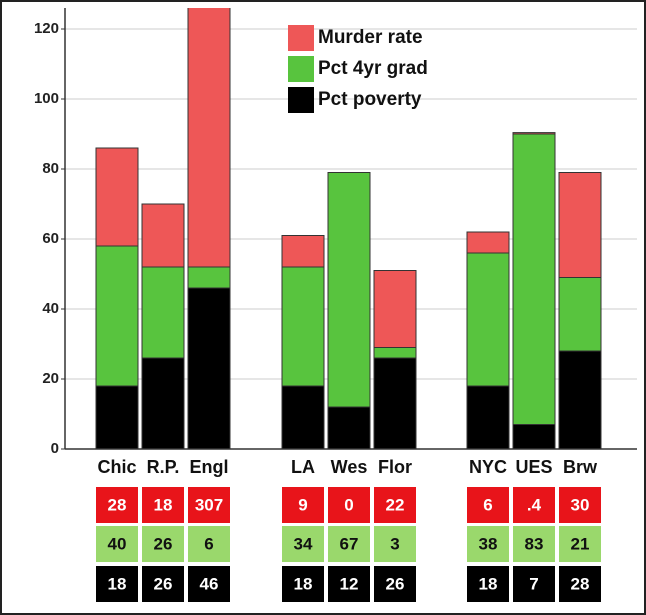 The width and height of the screenshot is (646, 615). I want to click on data-label: 9, so click(302, 504).